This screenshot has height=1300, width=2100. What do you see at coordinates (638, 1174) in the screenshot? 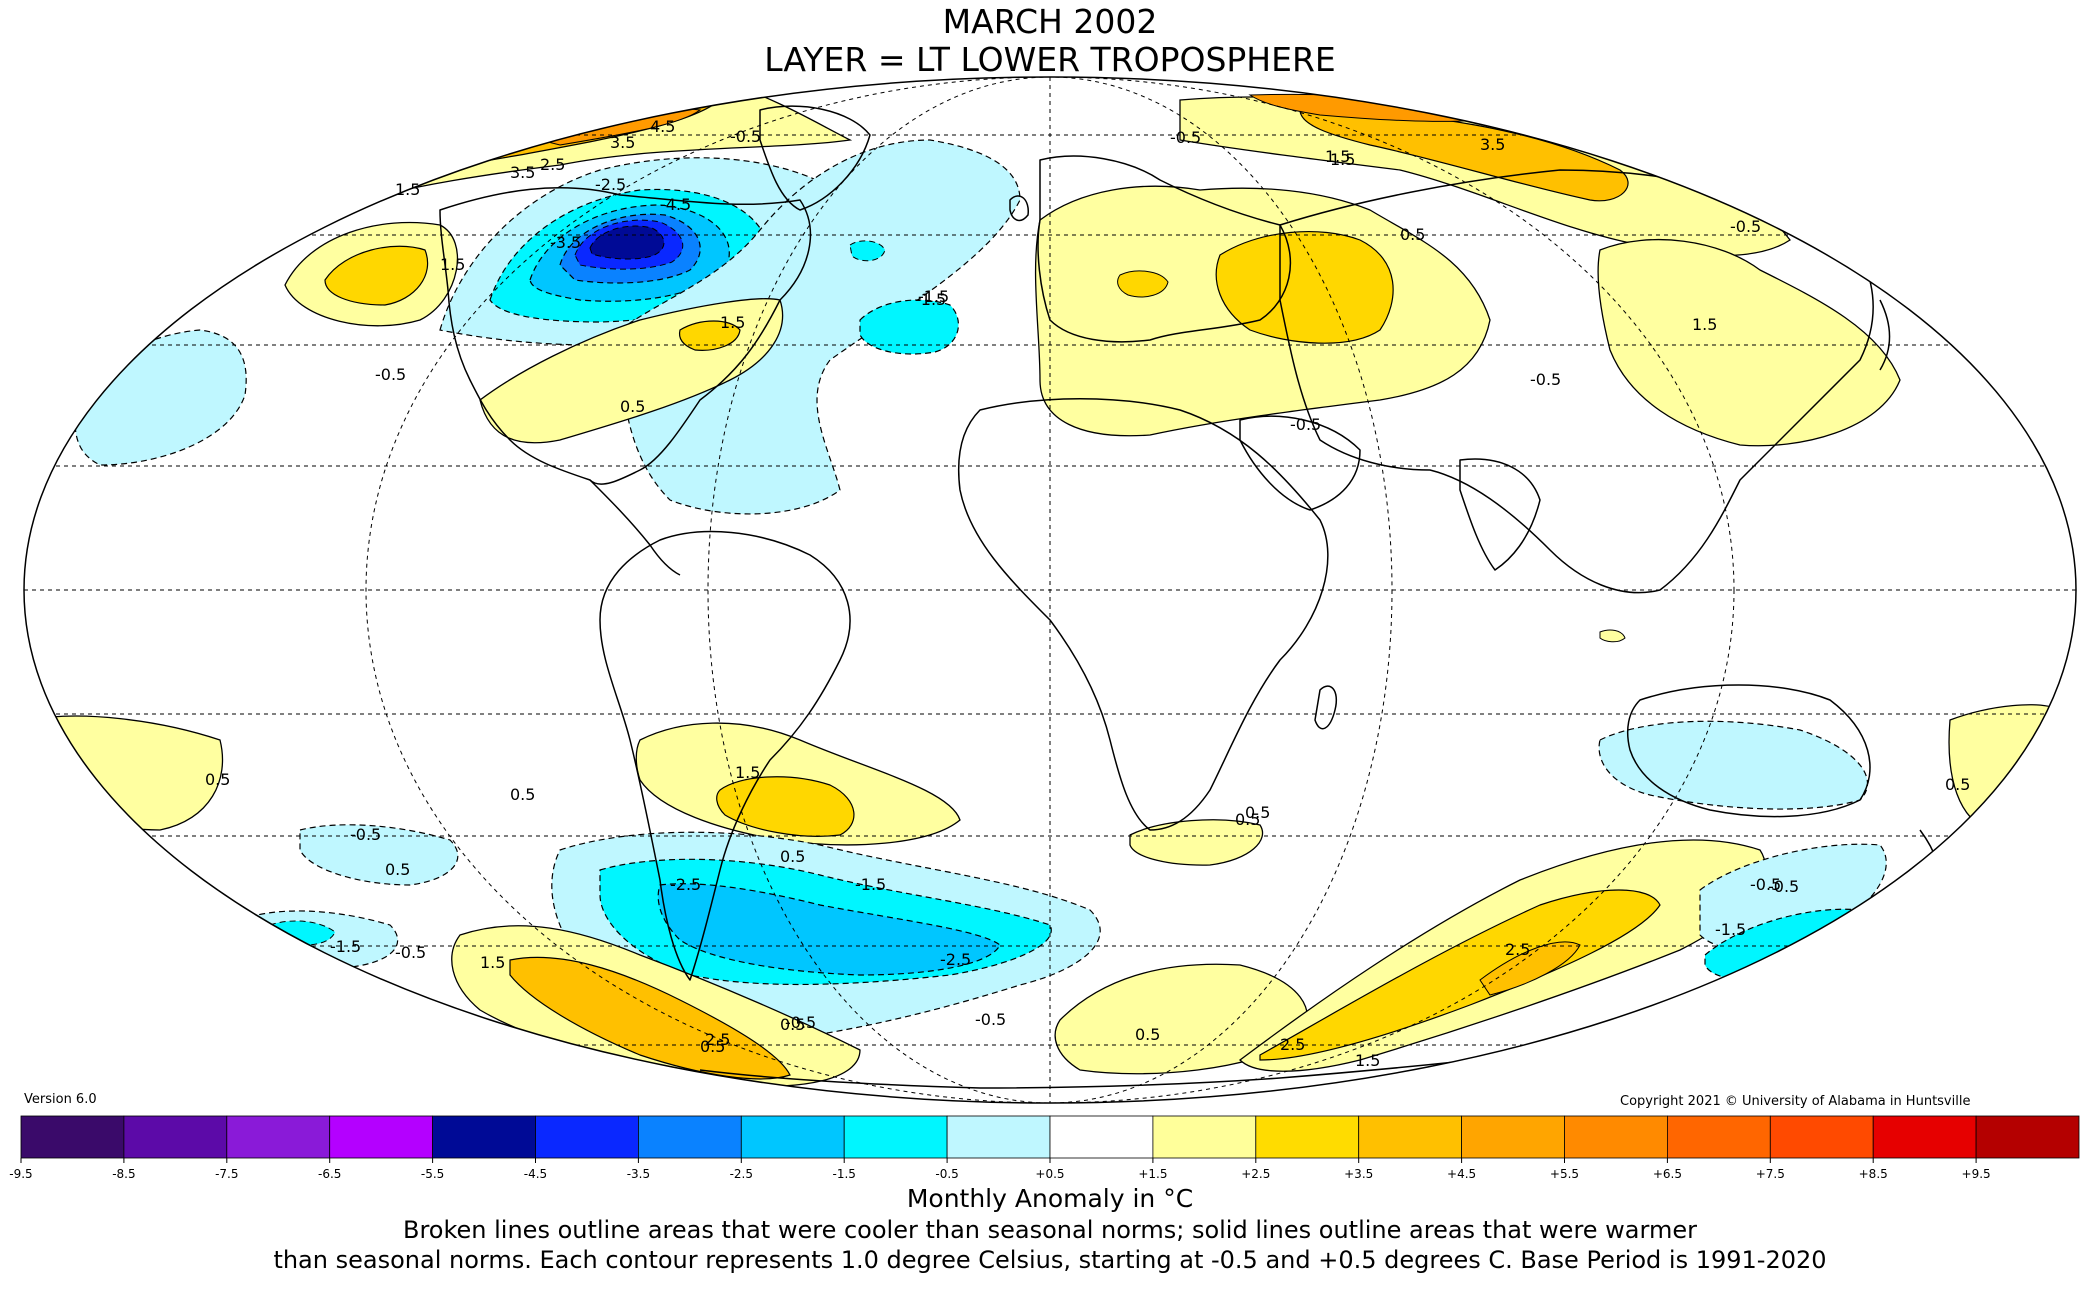
I see `colorbar-tick-label: -3.5` at bounding box center [638, 1174].